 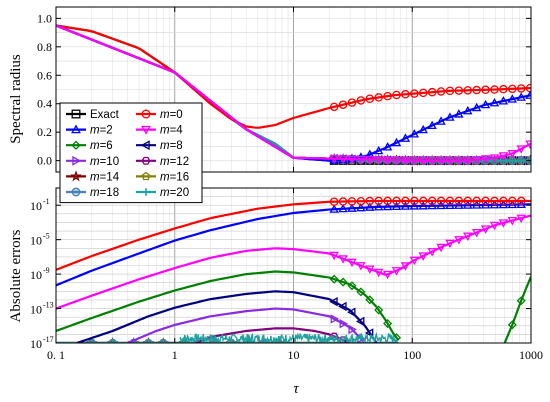 What do you see at coordinates (44, 47) in the screenshot?
I see `top-y-tick-label: 0.8` at bounding box center [44, 47].